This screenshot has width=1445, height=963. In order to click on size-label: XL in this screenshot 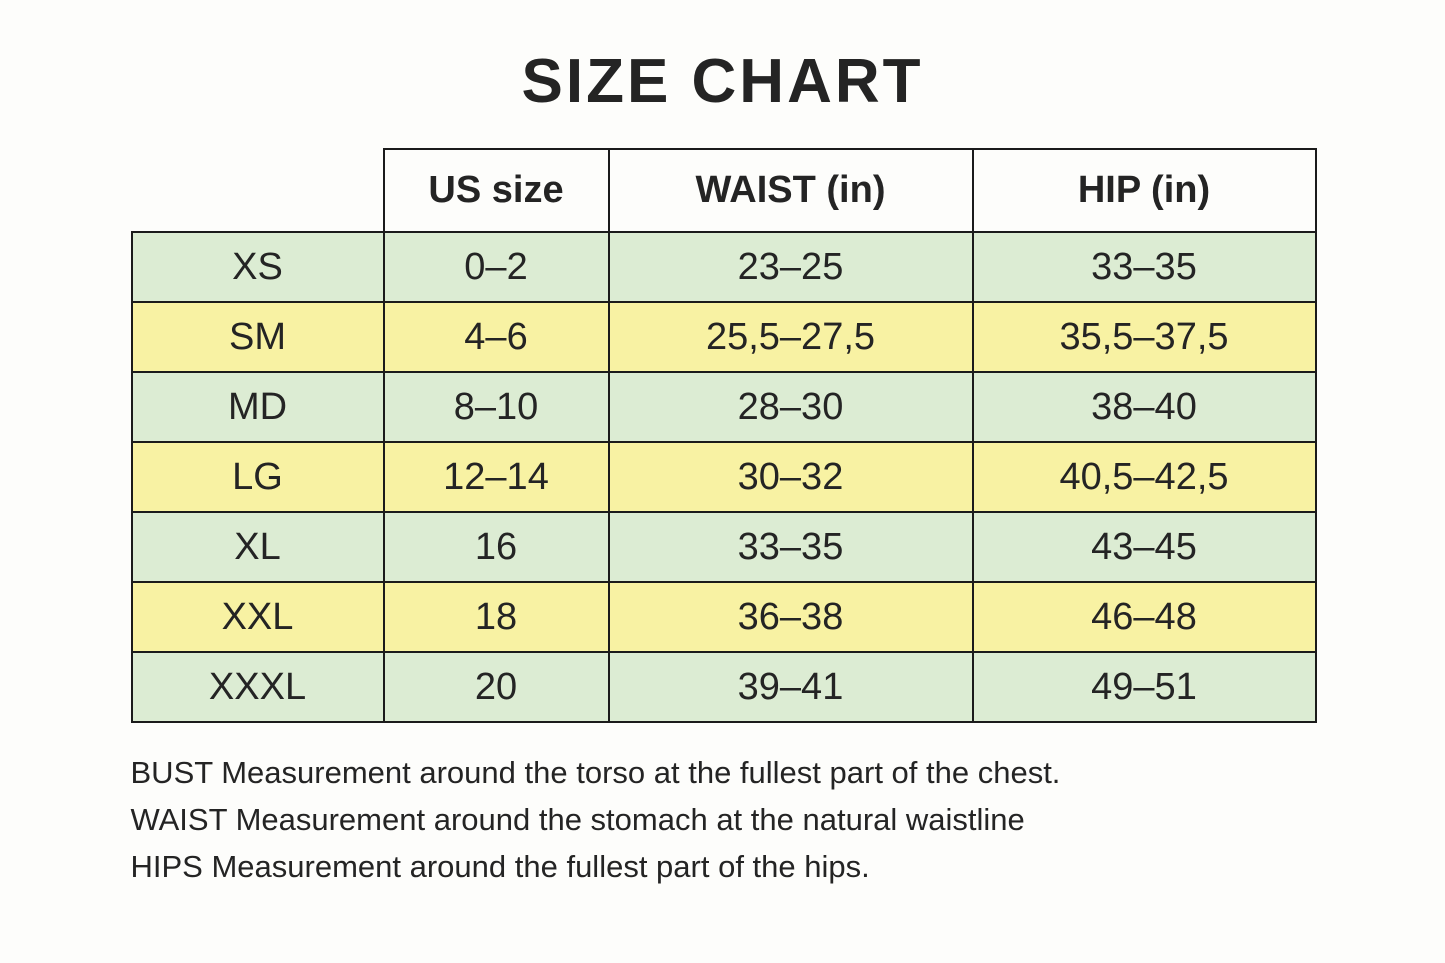, I will do `click(257, 547)`.